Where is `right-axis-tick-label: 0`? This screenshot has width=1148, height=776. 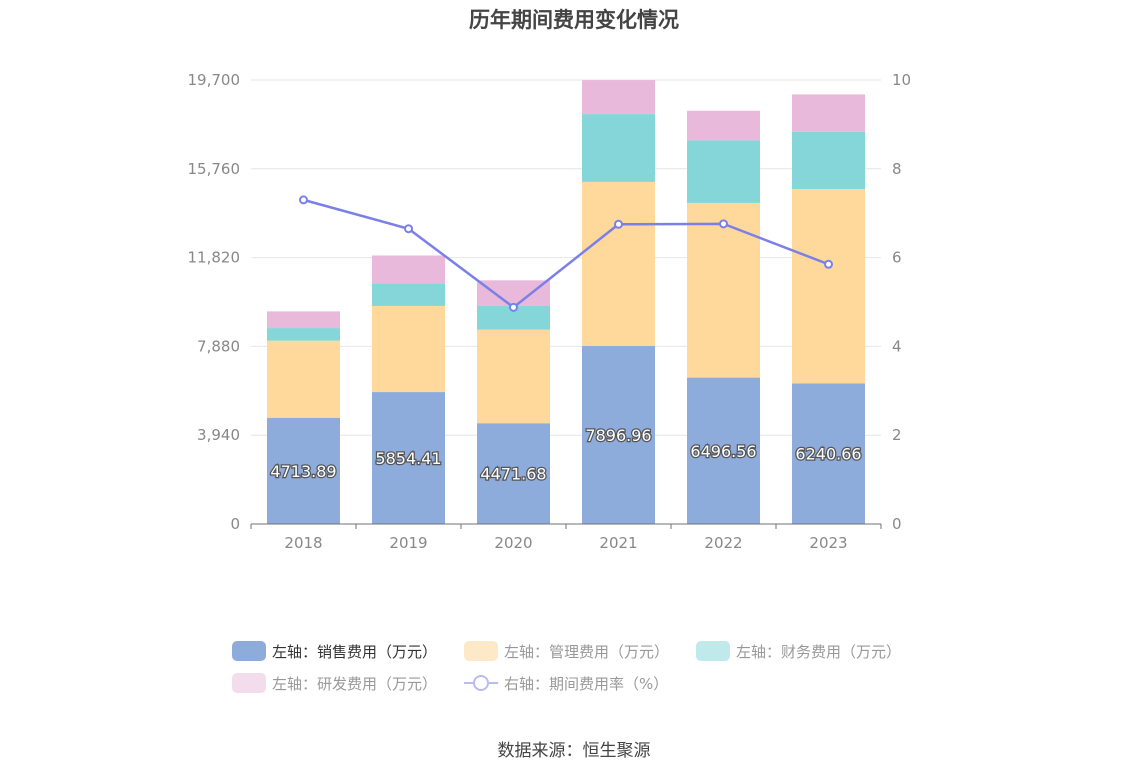 right-axis-tick-label: 0 is located at coordinates (897, 524).